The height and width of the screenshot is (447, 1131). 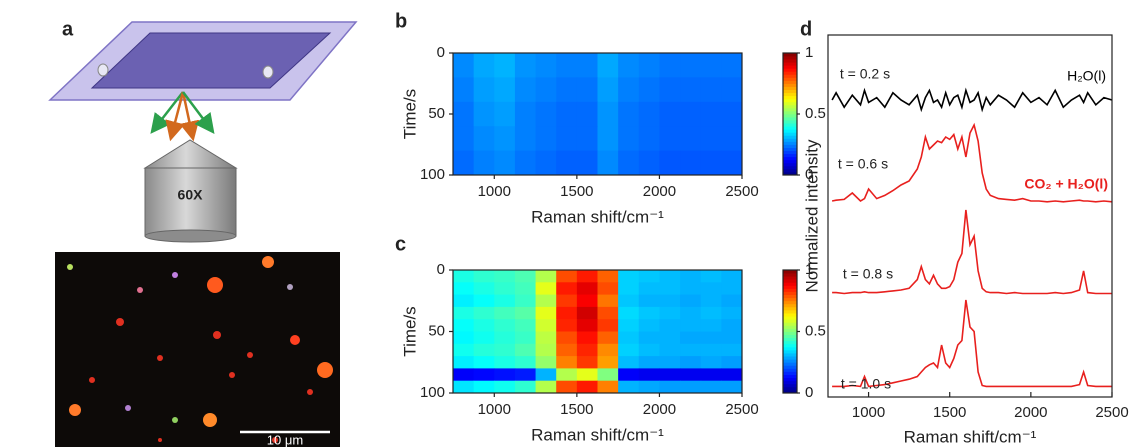 What do you see at coordinates (815, 330) in the screenshot?
I see `colorbar-tick-label: 0.5` at bounding box center [815, 330].